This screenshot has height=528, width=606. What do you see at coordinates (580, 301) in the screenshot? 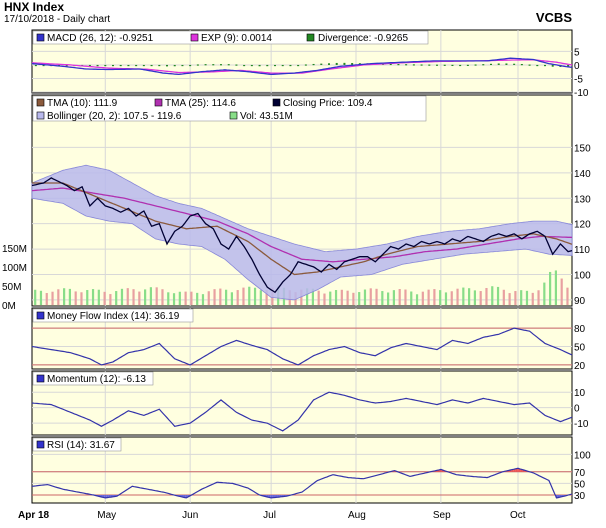
I see `y-tick-label: 90` at bounding box center [580, 301].